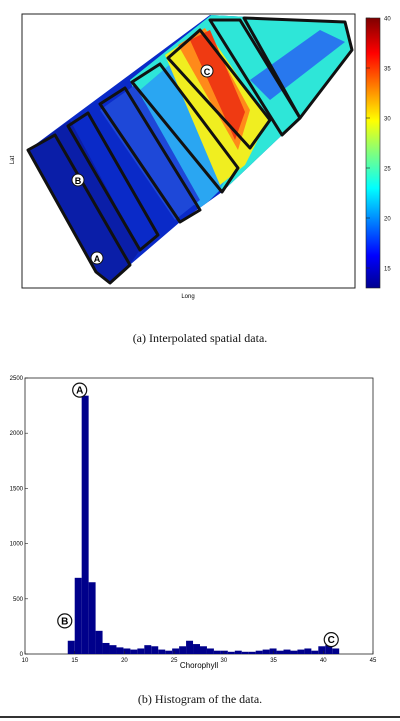  What do you see at coordinates (17, 545) in the screenshot?
I see `histogram-y-tick-label: 1000` at bounding box center [17, 545].